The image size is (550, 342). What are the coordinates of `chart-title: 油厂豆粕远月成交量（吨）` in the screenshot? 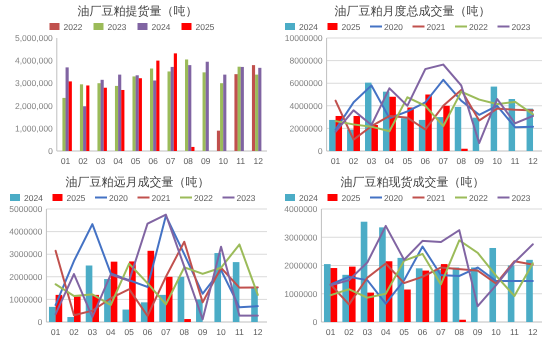 It's located at (138, 182).